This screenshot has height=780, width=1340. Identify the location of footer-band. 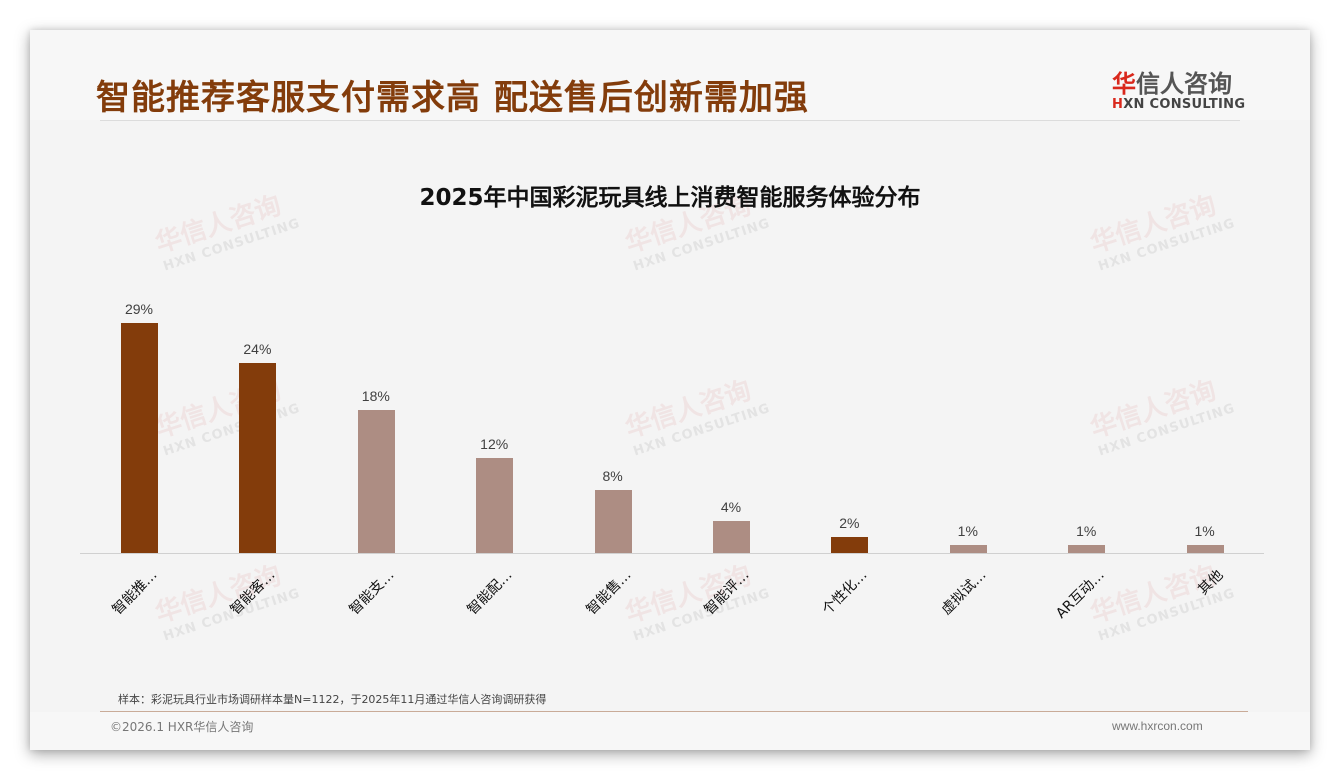
(670, 731).